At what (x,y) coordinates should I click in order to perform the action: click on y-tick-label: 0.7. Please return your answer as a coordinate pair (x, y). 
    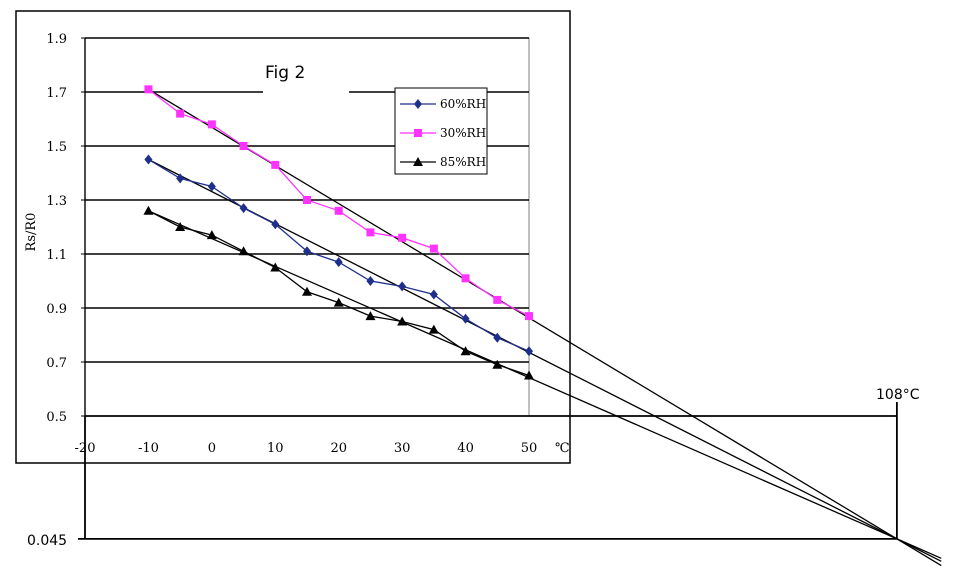
    Looking at the image, I should click on (56, 363).